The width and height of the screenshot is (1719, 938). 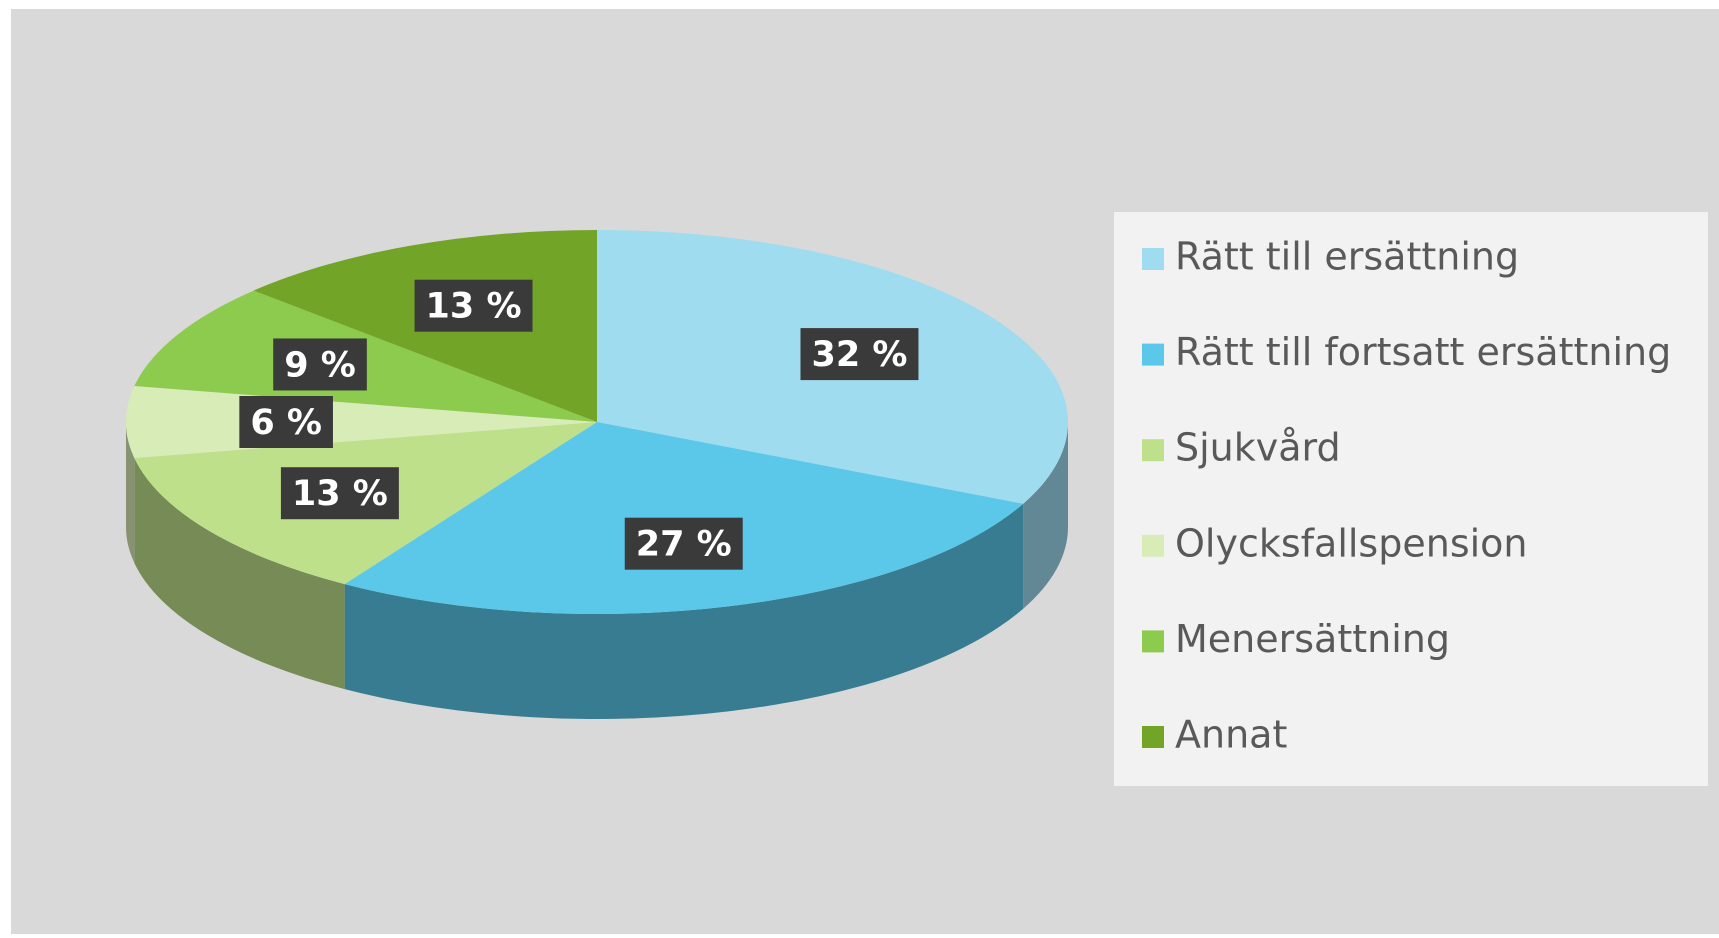 I want to click on data-label: 32 %, so click(x=859, y=355).